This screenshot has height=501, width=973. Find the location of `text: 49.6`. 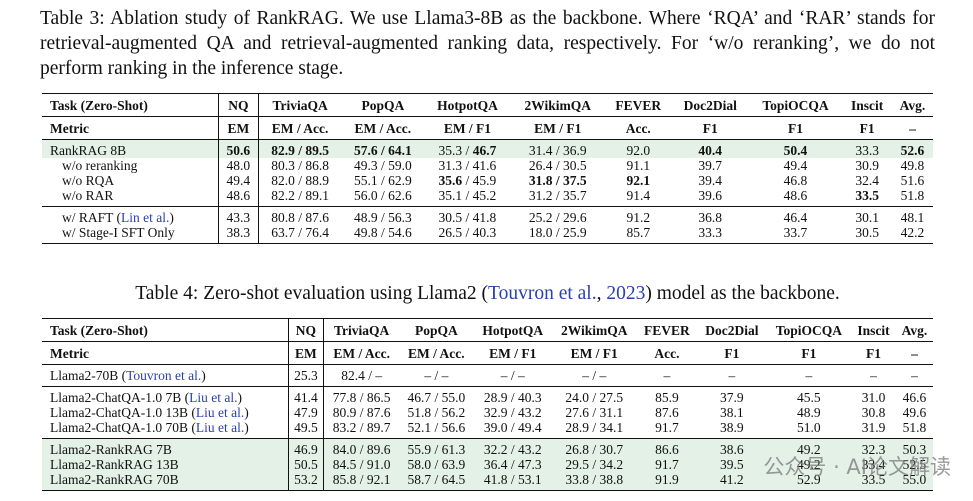

text: 49.6 is located at coordinates (914, 412).